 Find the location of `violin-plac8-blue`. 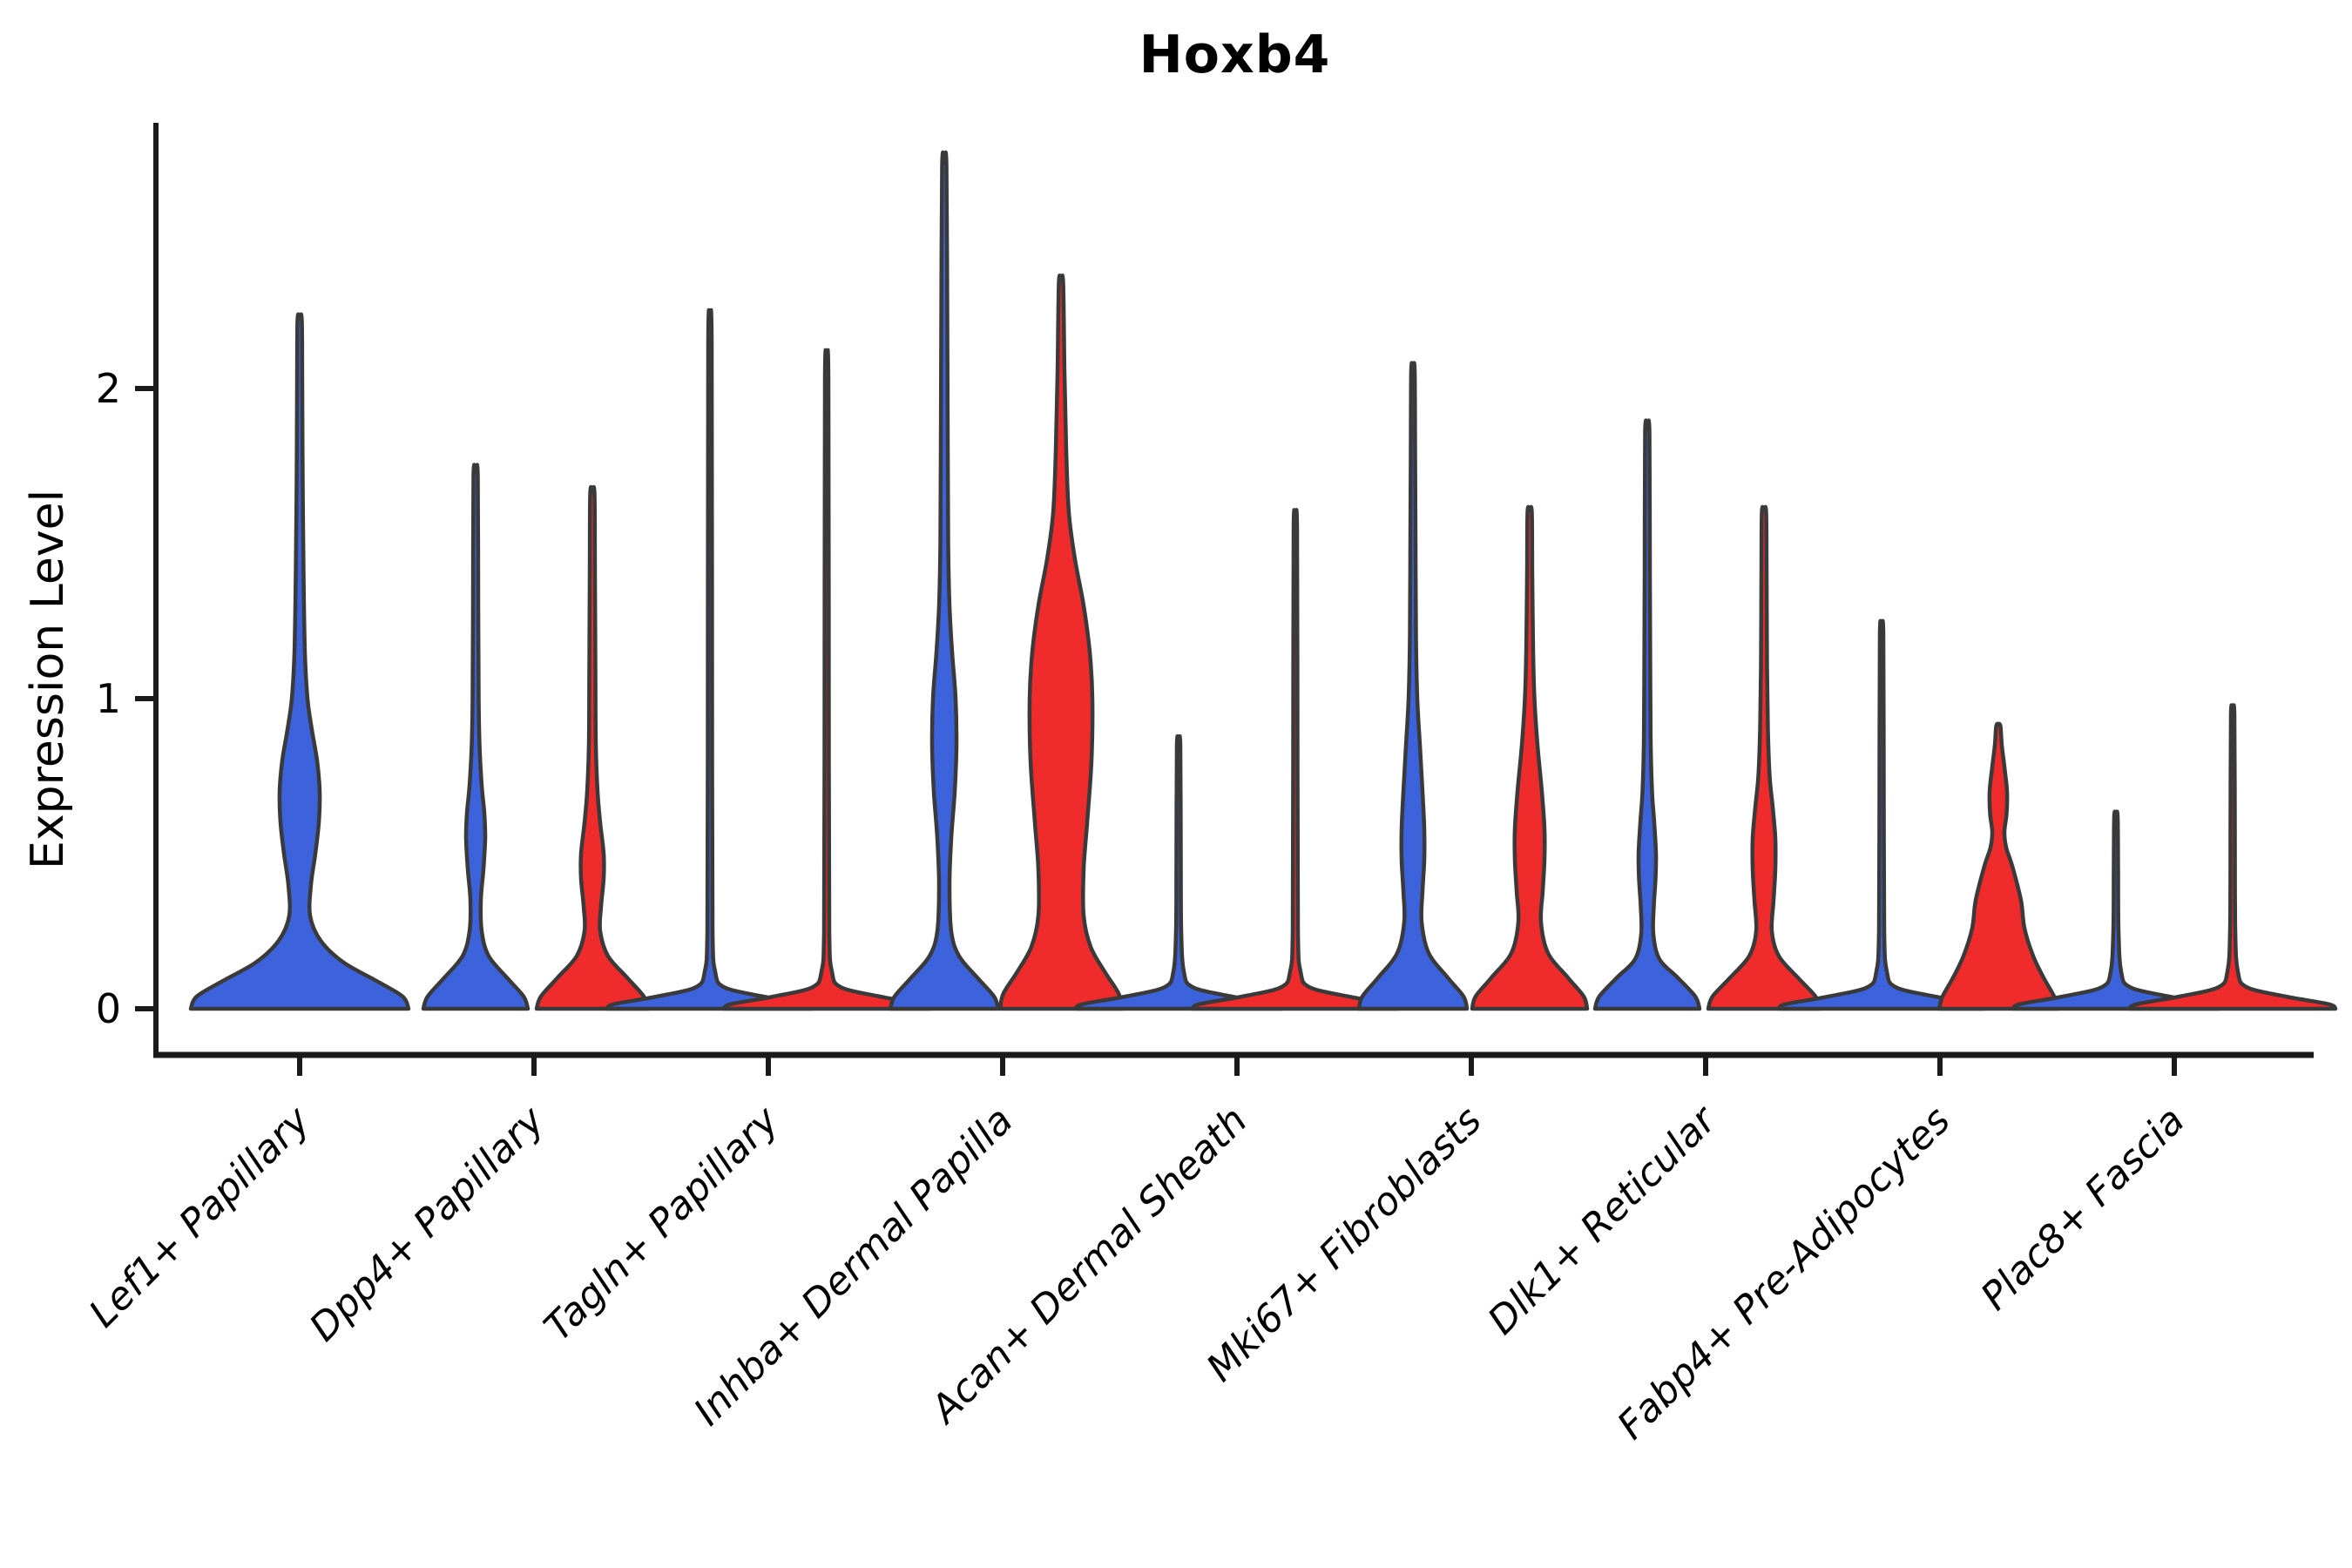

violin-plac8-blue is located at coordinates (2116, 910).